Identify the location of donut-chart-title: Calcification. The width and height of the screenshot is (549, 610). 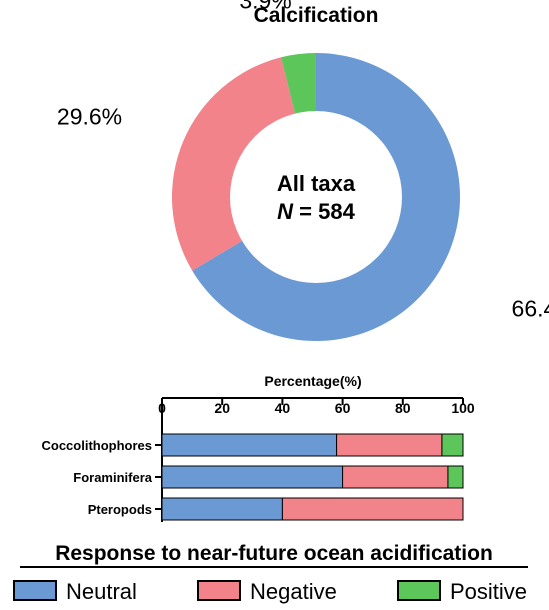
(316, 15).